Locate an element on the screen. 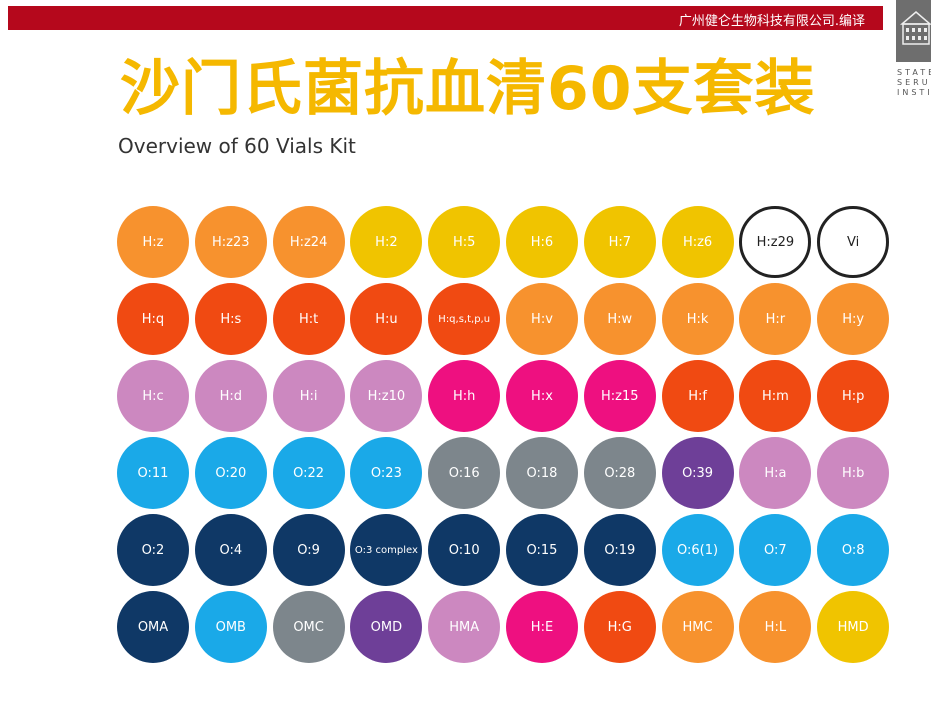 This screenshot has height=715, width=931. vial-circle: H:c is located at coordinates (153, 396).